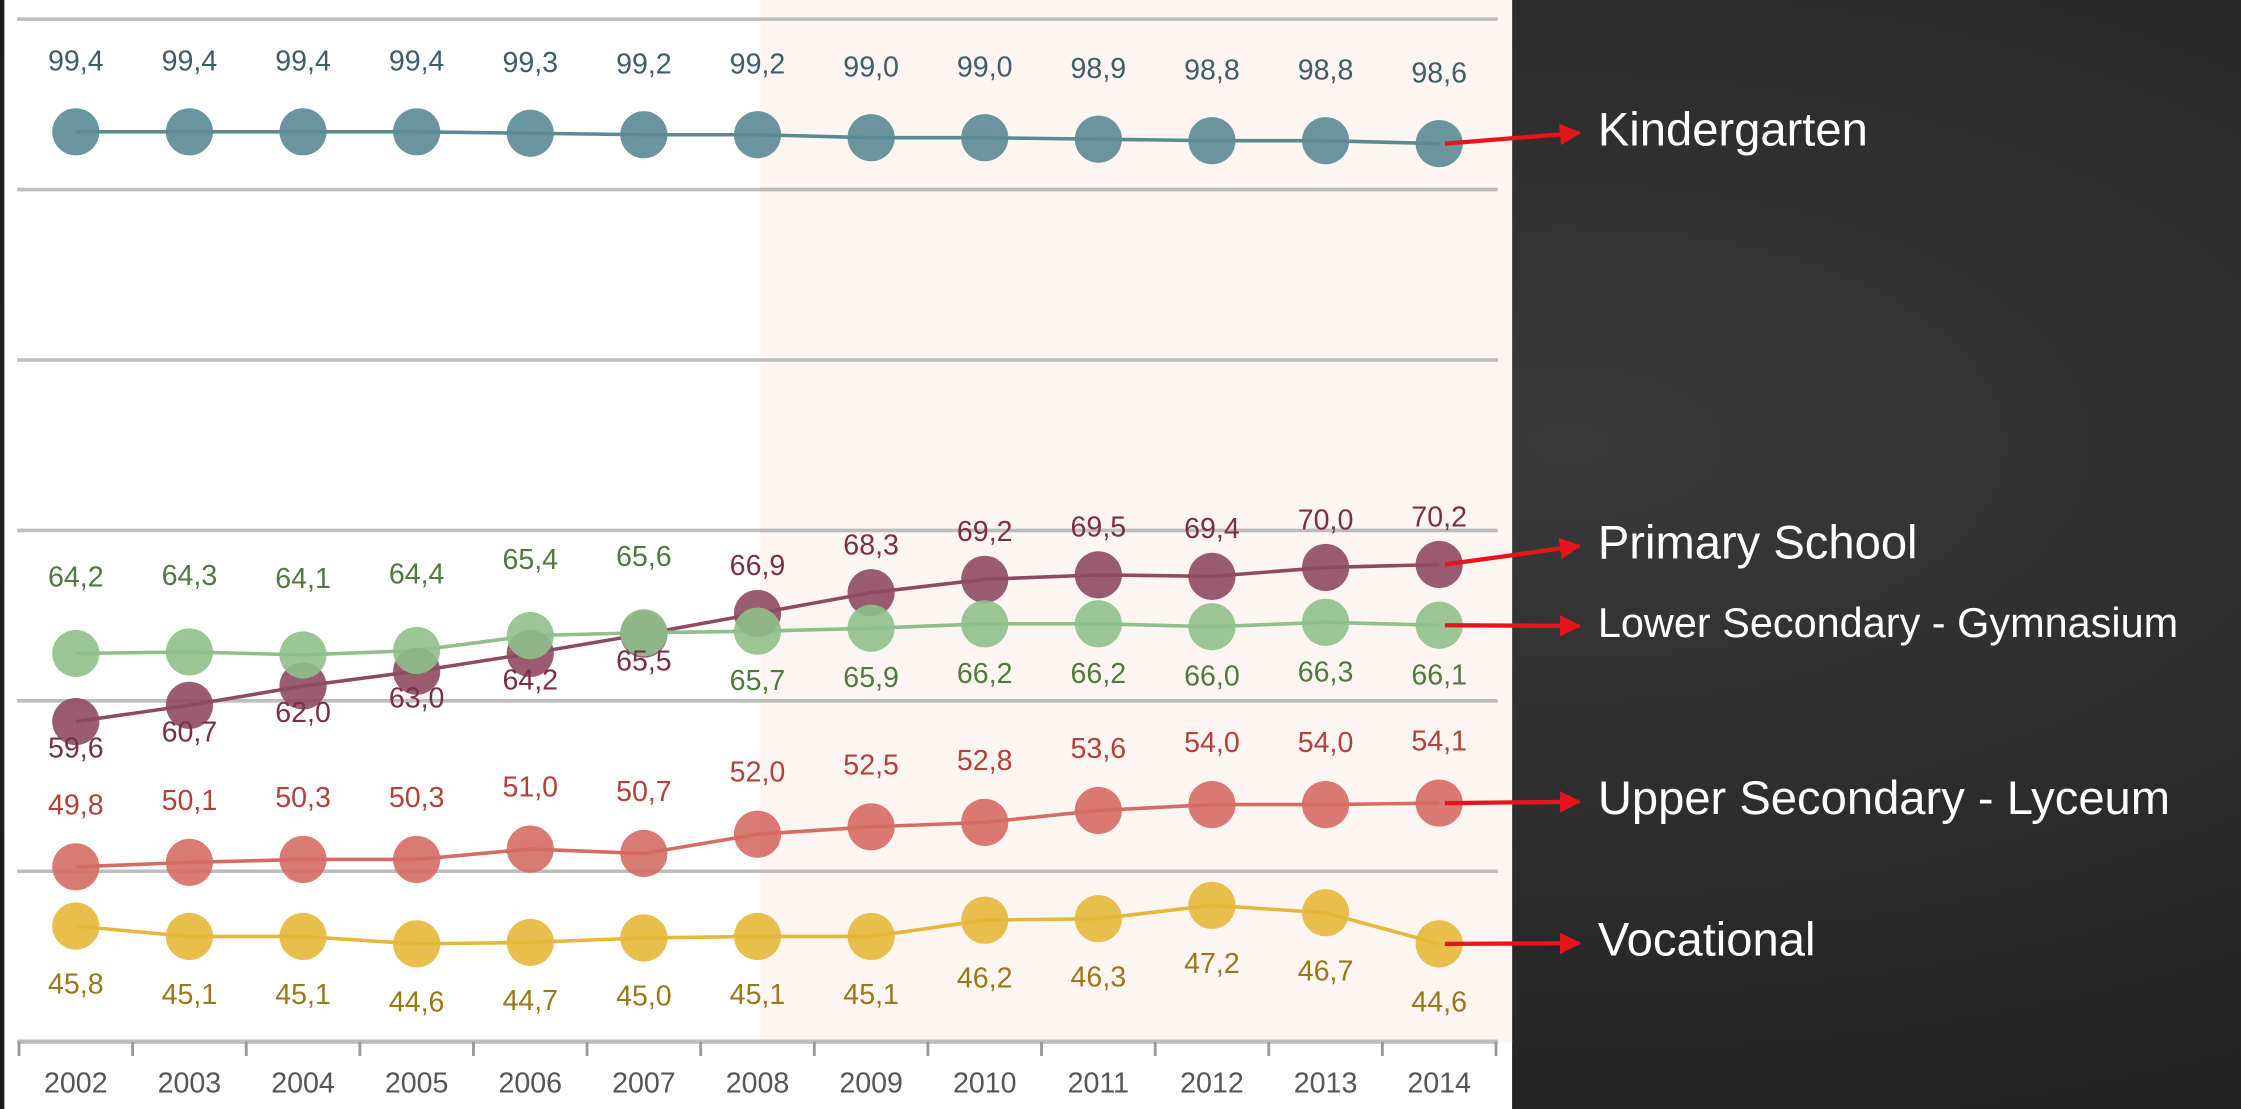  Describe the element at coordinates (303, 713) in the screenshot. I see `data-label: 62,0` at that location.